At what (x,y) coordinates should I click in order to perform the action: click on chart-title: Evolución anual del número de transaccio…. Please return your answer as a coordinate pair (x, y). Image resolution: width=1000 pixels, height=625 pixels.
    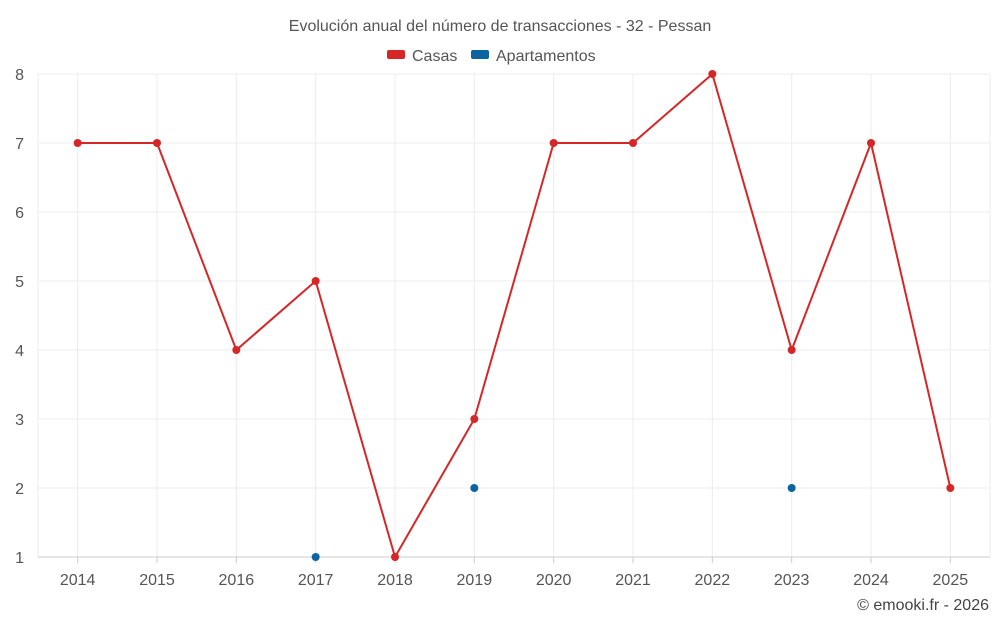
    Looking at the image, I should click on (500, 26).